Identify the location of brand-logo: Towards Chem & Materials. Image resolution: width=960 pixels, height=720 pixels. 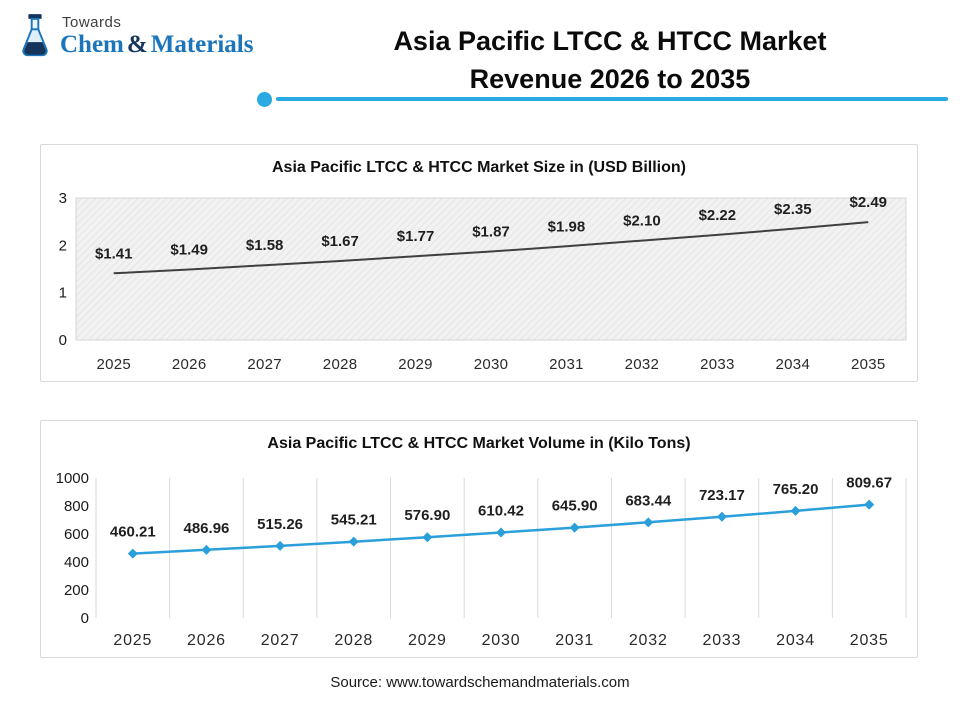
(134, 36).